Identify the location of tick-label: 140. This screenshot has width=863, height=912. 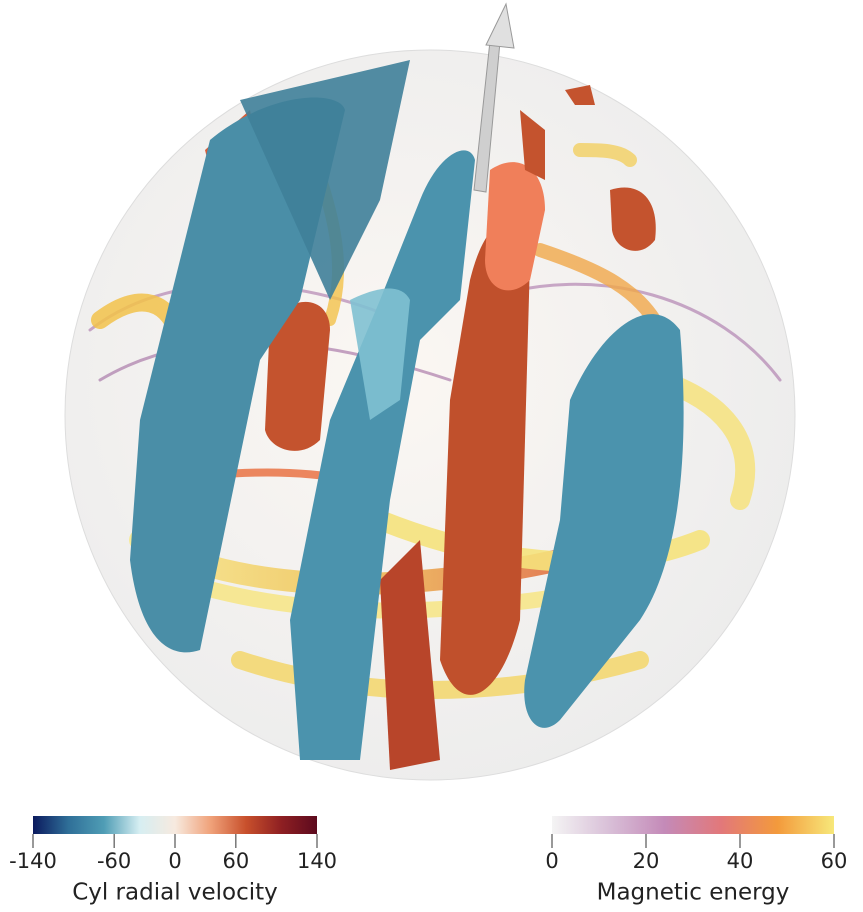
(317, 861).